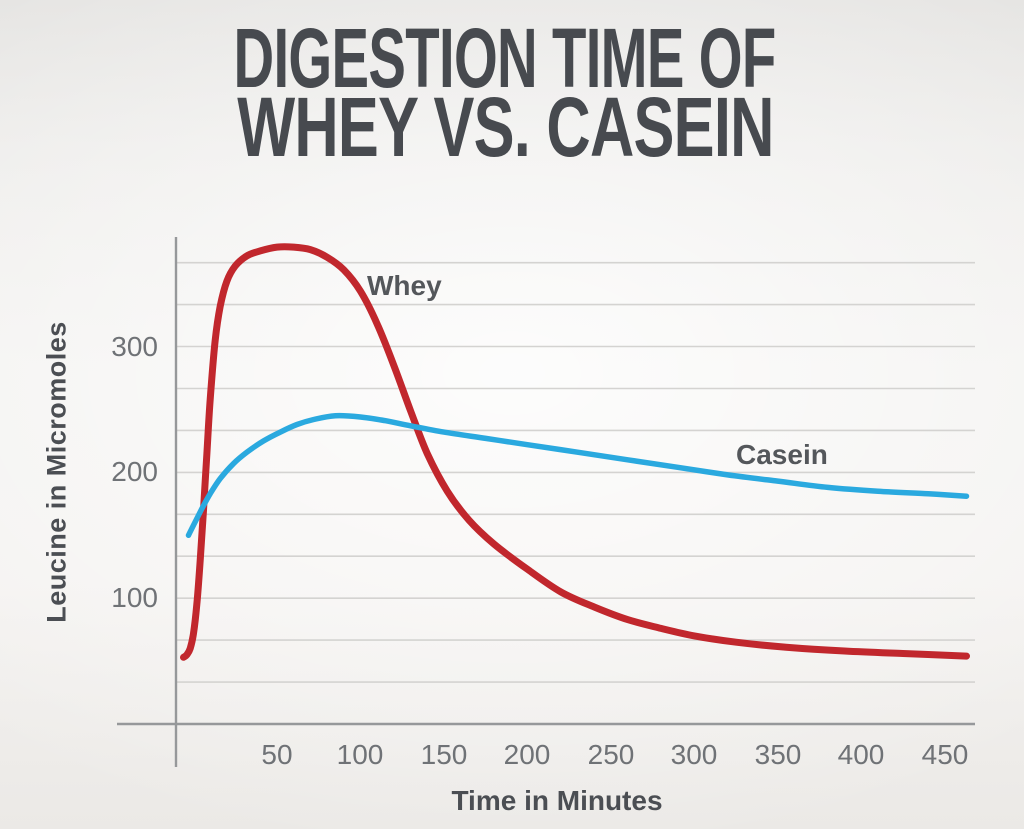 The width and height of the screenshot is (1024, 829). Describe the element at coordinates (557, 800) in the screenshot. I see `x-axis-title: Time in Minutes` at that location.